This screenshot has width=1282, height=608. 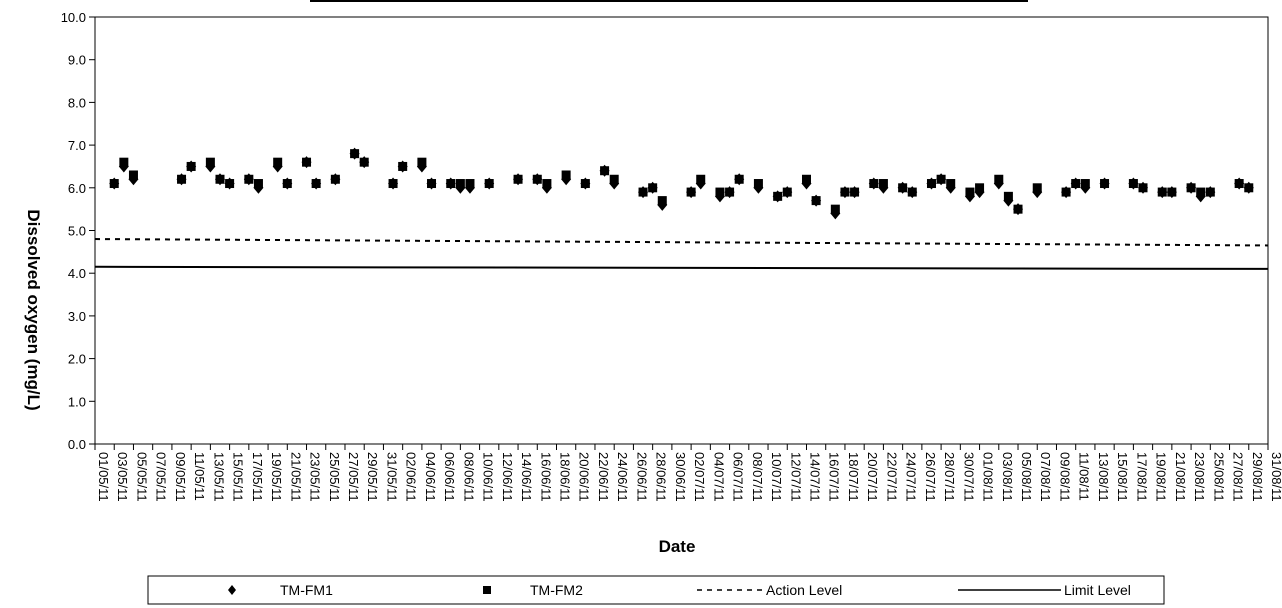 I want to click on x-tick-label: 06/07/11, so click(x=738, y=477).